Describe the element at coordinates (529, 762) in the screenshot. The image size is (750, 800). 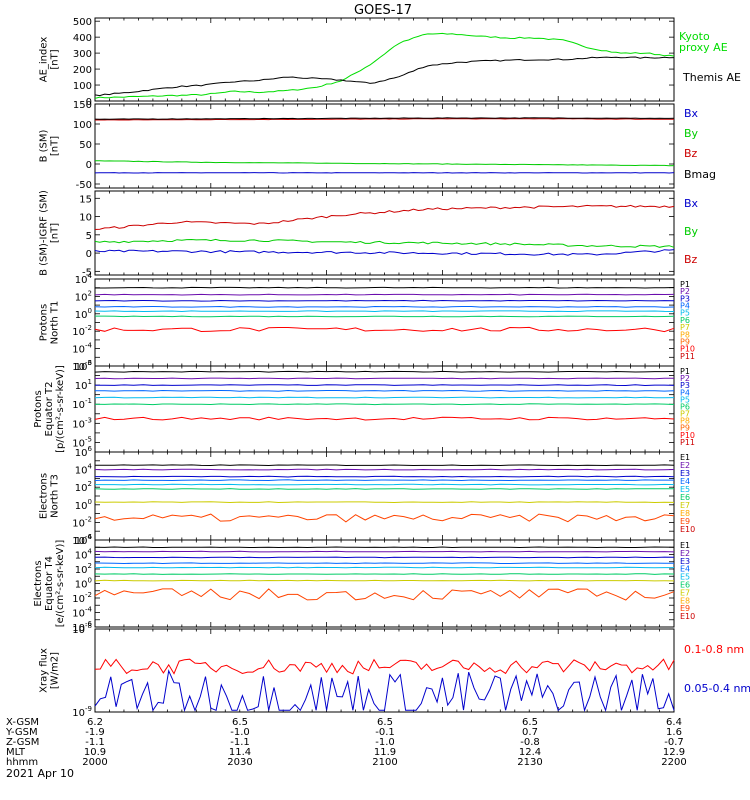
I see `orbit-value: 2130` at that location.